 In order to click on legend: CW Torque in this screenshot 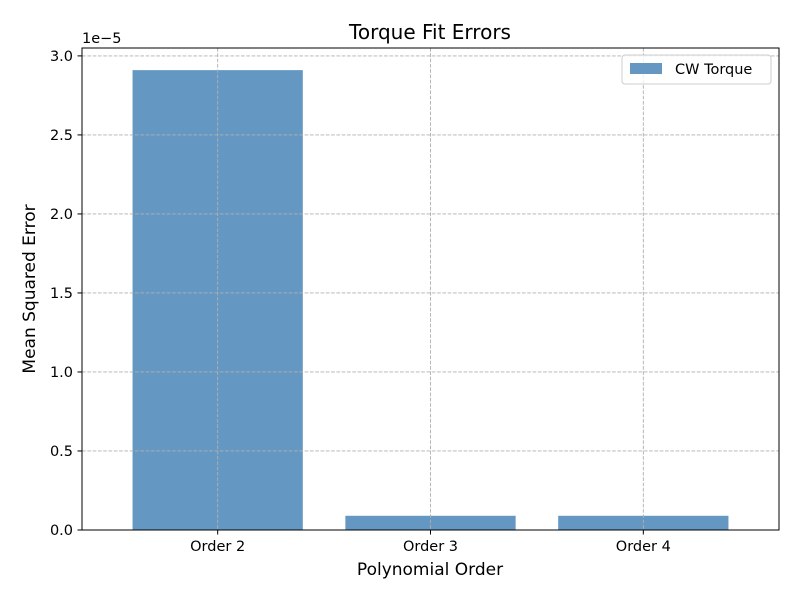, I will do `click(696, 69)`.